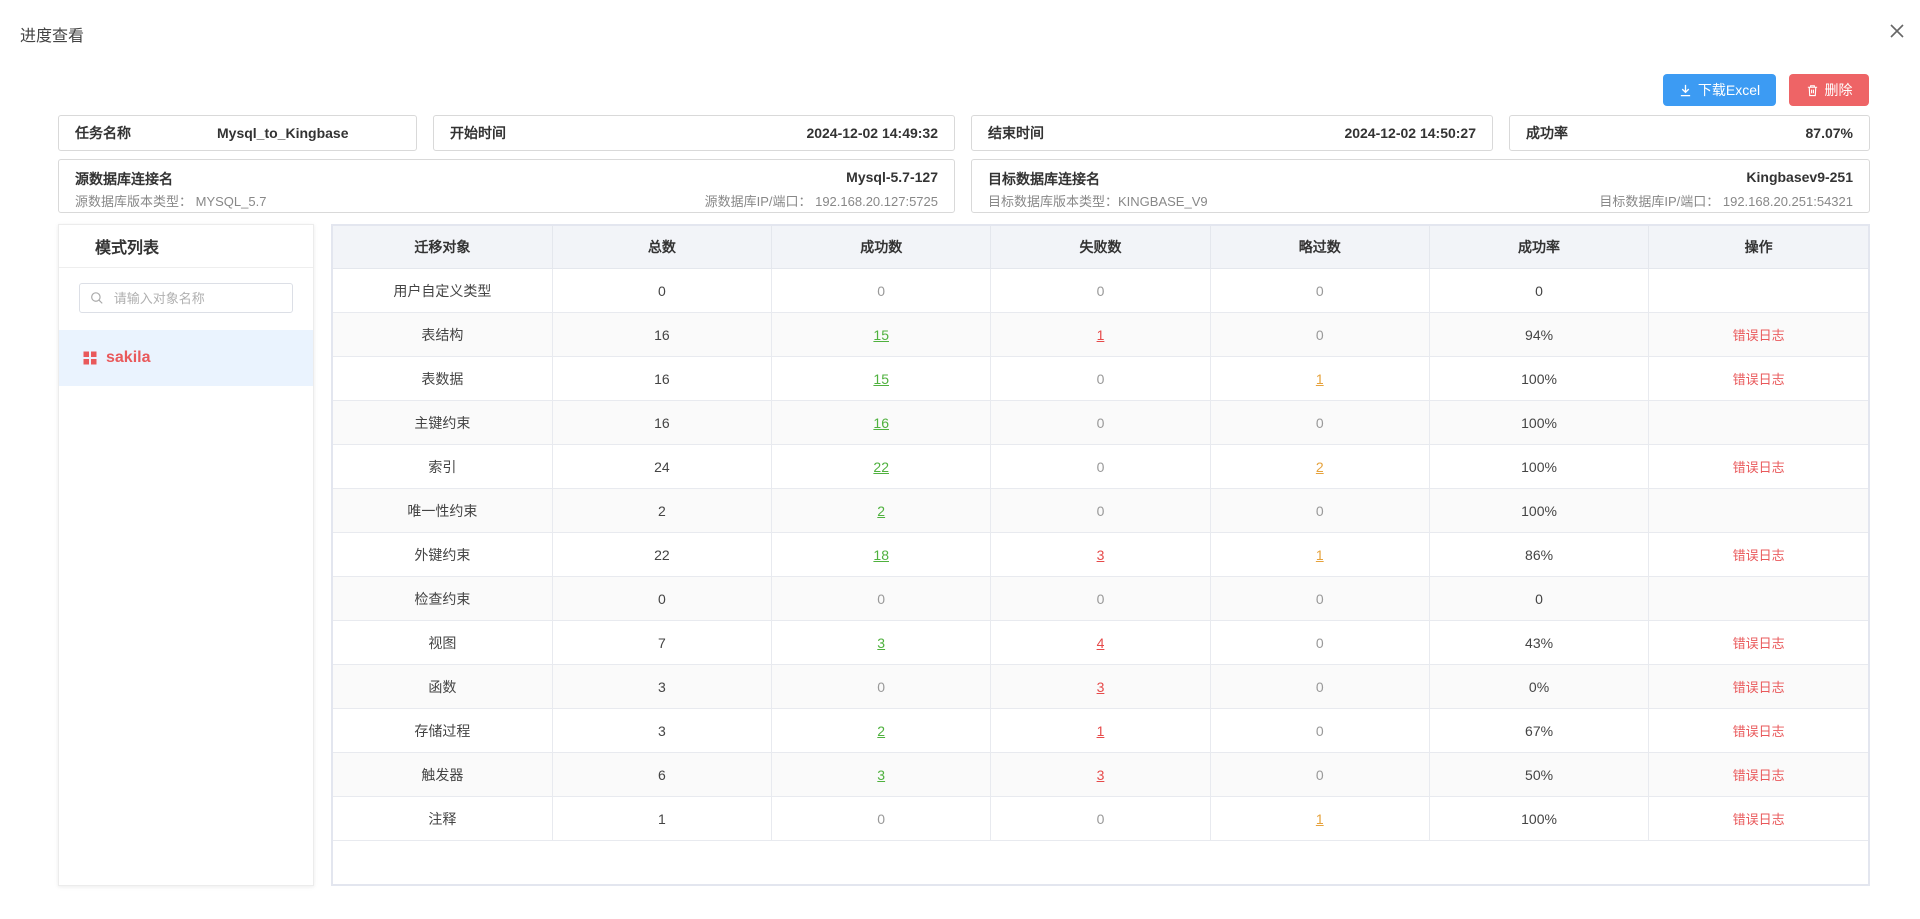 Image resolution: width=1920 pixels, height=919 pixels. I want to click on column-header: 总数, so click(662, 247).